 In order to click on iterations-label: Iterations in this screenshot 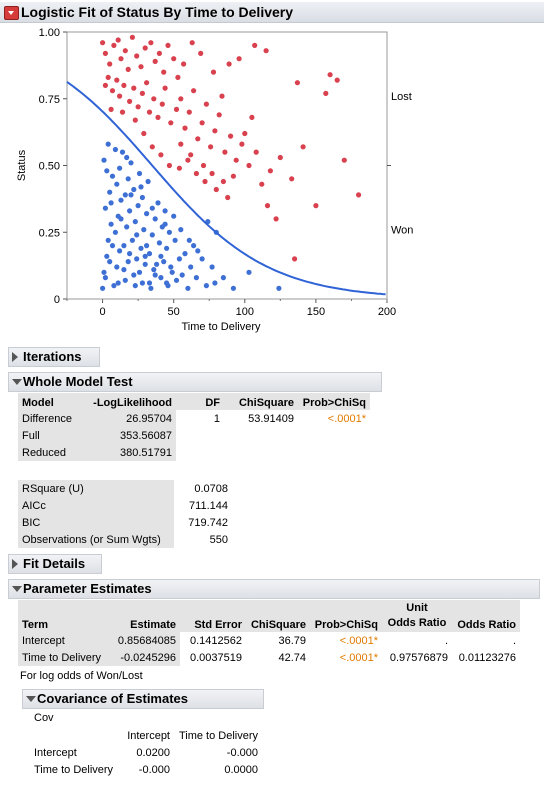, I will do `click(52, 356)`.